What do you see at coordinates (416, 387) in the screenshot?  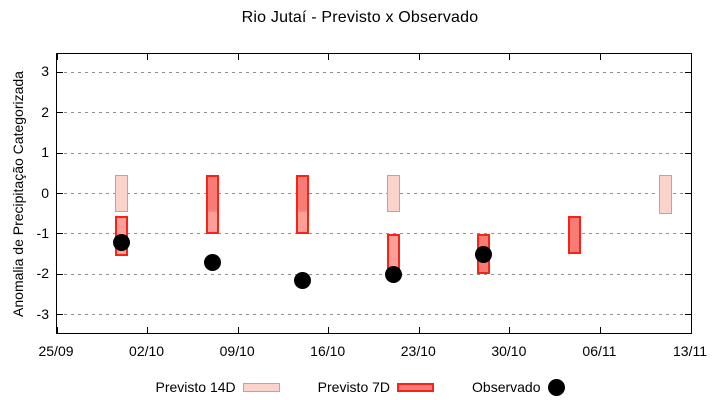 I see `previsto-7d-swatch` at bounding box center [416, 387].